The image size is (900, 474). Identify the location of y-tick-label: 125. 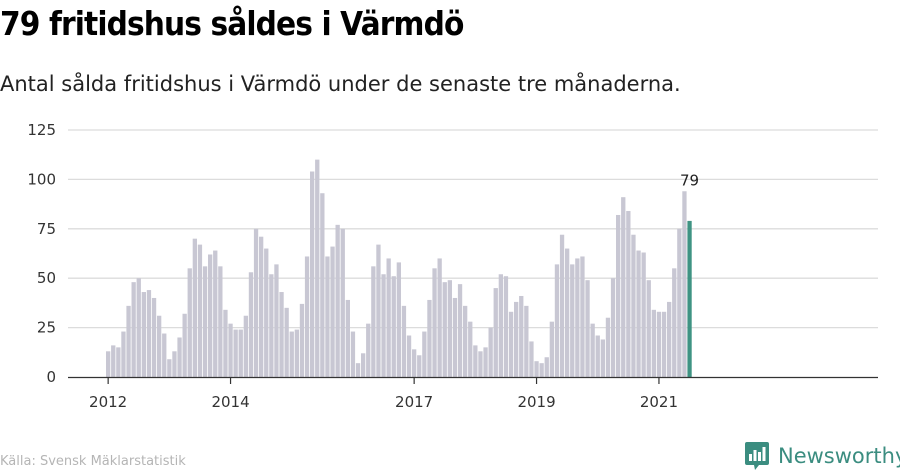
(41, 130).